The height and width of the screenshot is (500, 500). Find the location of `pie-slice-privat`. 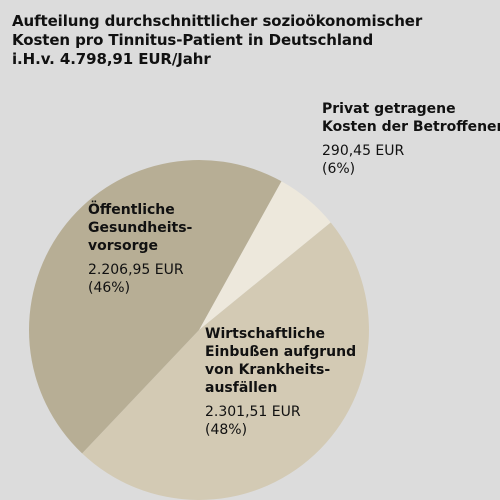

pie-slice-privat is located at coordinates (265, 255).